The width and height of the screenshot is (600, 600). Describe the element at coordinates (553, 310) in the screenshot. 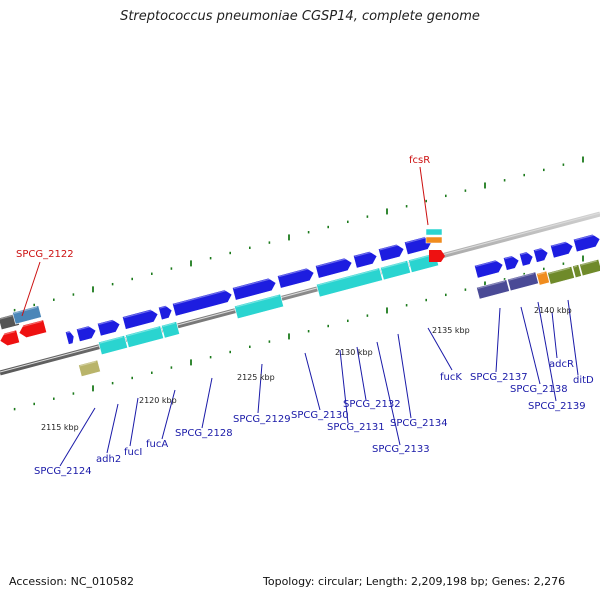

I see `kbp-label-2140: 2140 kbp` at that location.